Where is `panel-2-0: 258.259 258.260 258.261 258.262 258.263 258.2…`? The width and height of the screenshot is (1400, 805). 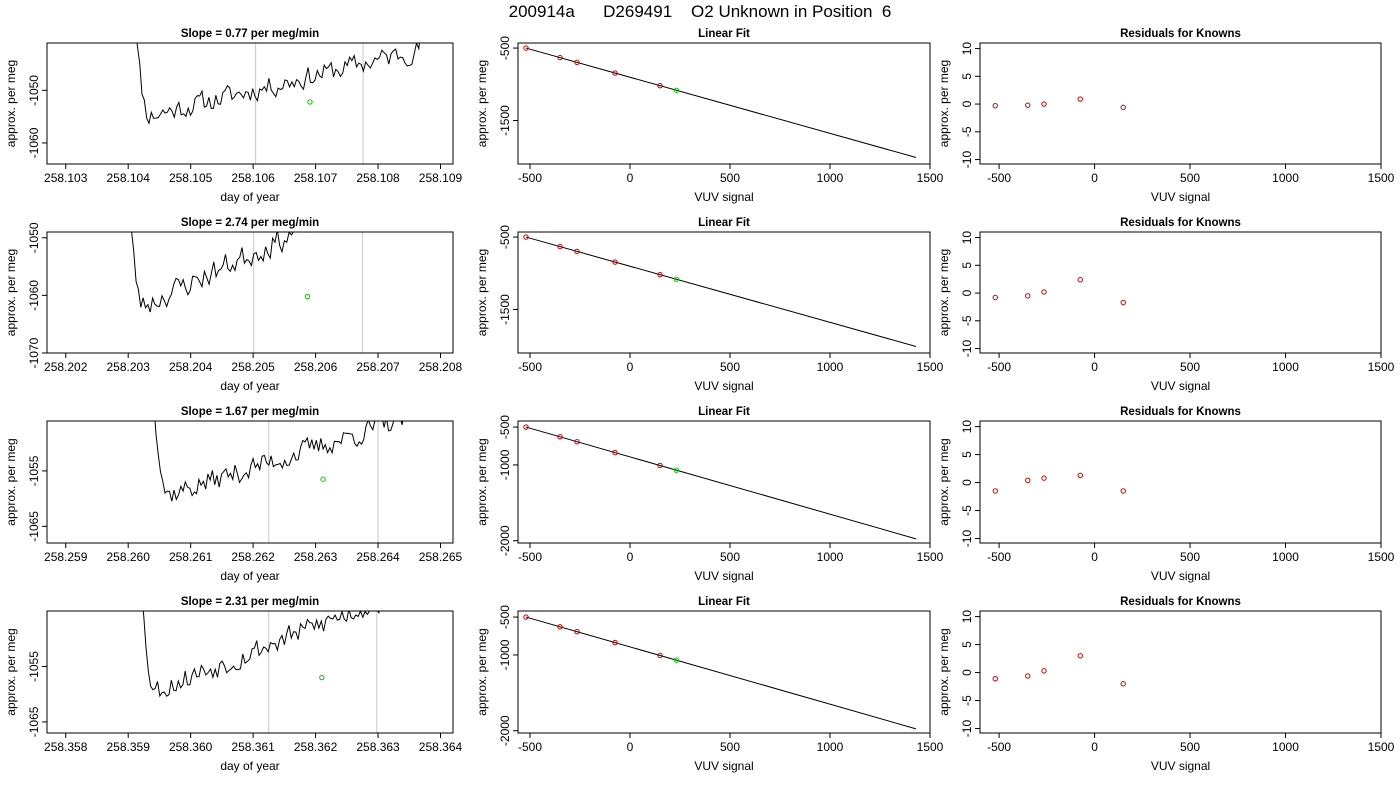 panel-2-0: 258.259 258.260 258.261 258.262 258.263 258.2… is located at coordinates (233, 494).